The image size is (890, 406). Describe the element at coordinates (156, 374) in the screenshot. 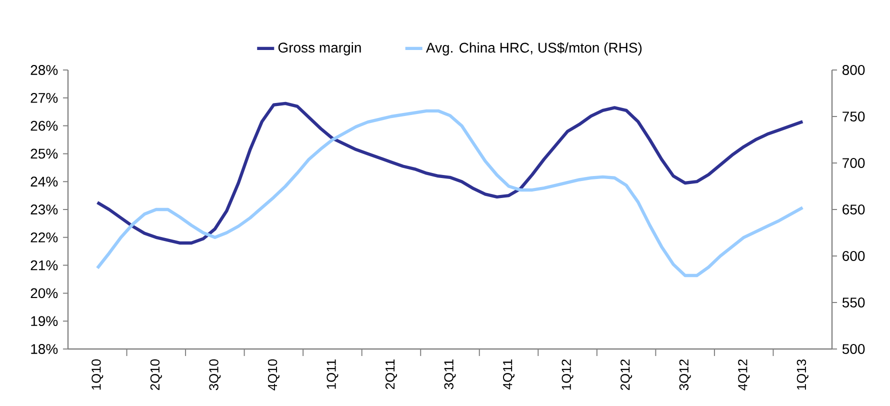

I see `x-tick-label: 2Q10` at that location.